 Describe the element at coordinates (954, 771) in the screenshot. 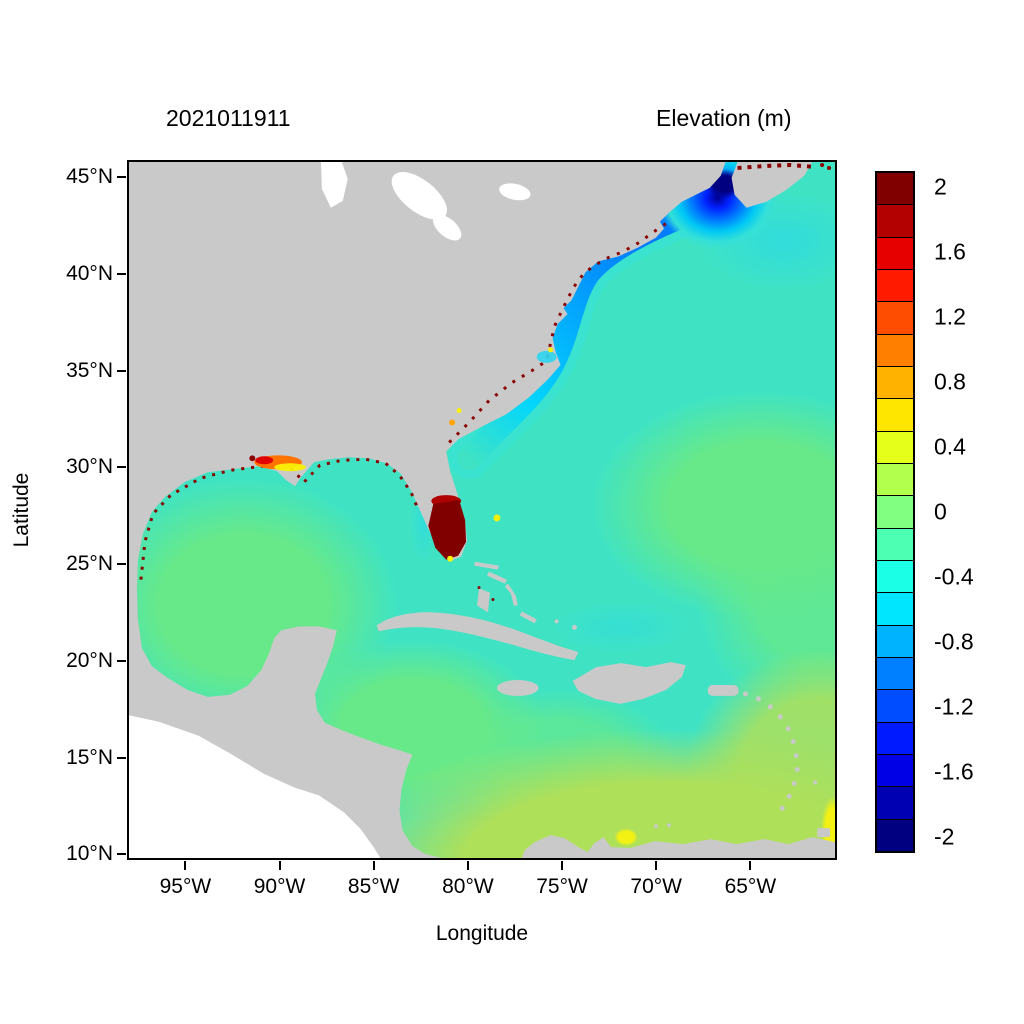

I see `colorbar-label-9: -1.6` at that location.